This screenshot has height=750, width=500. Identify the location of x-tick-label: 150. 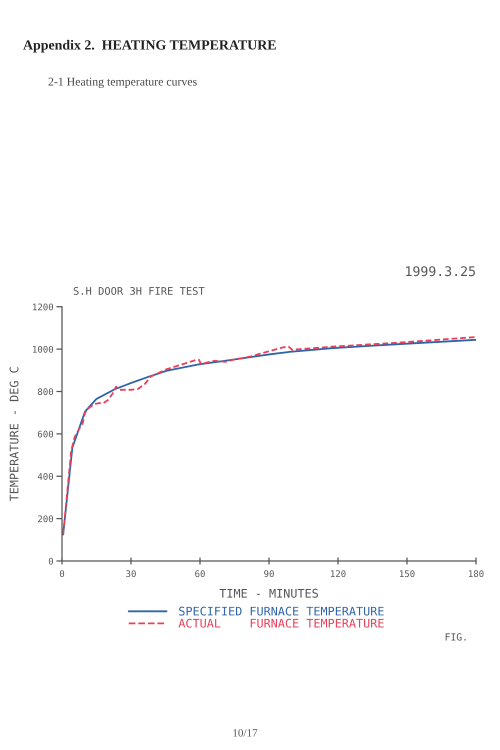
(407, 574).